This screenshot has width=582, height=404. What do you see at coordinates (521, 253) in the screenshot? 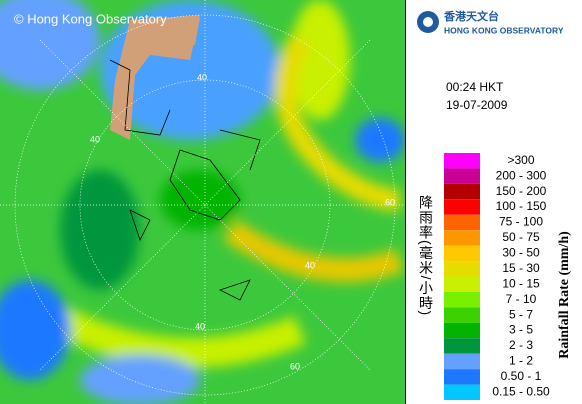
I see `legend-label: 30 - 50` at bounding box center [521, 253].